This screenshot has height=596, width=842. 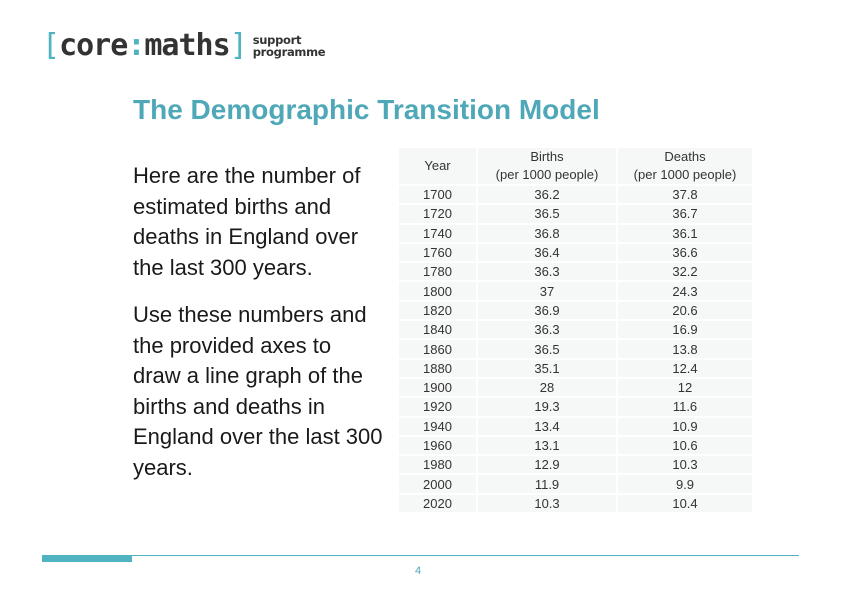 What do you see at coordinates (685, 291) in the screenshot?
I see `deaths-cell: 24.3` at bounding box center [685, 291].